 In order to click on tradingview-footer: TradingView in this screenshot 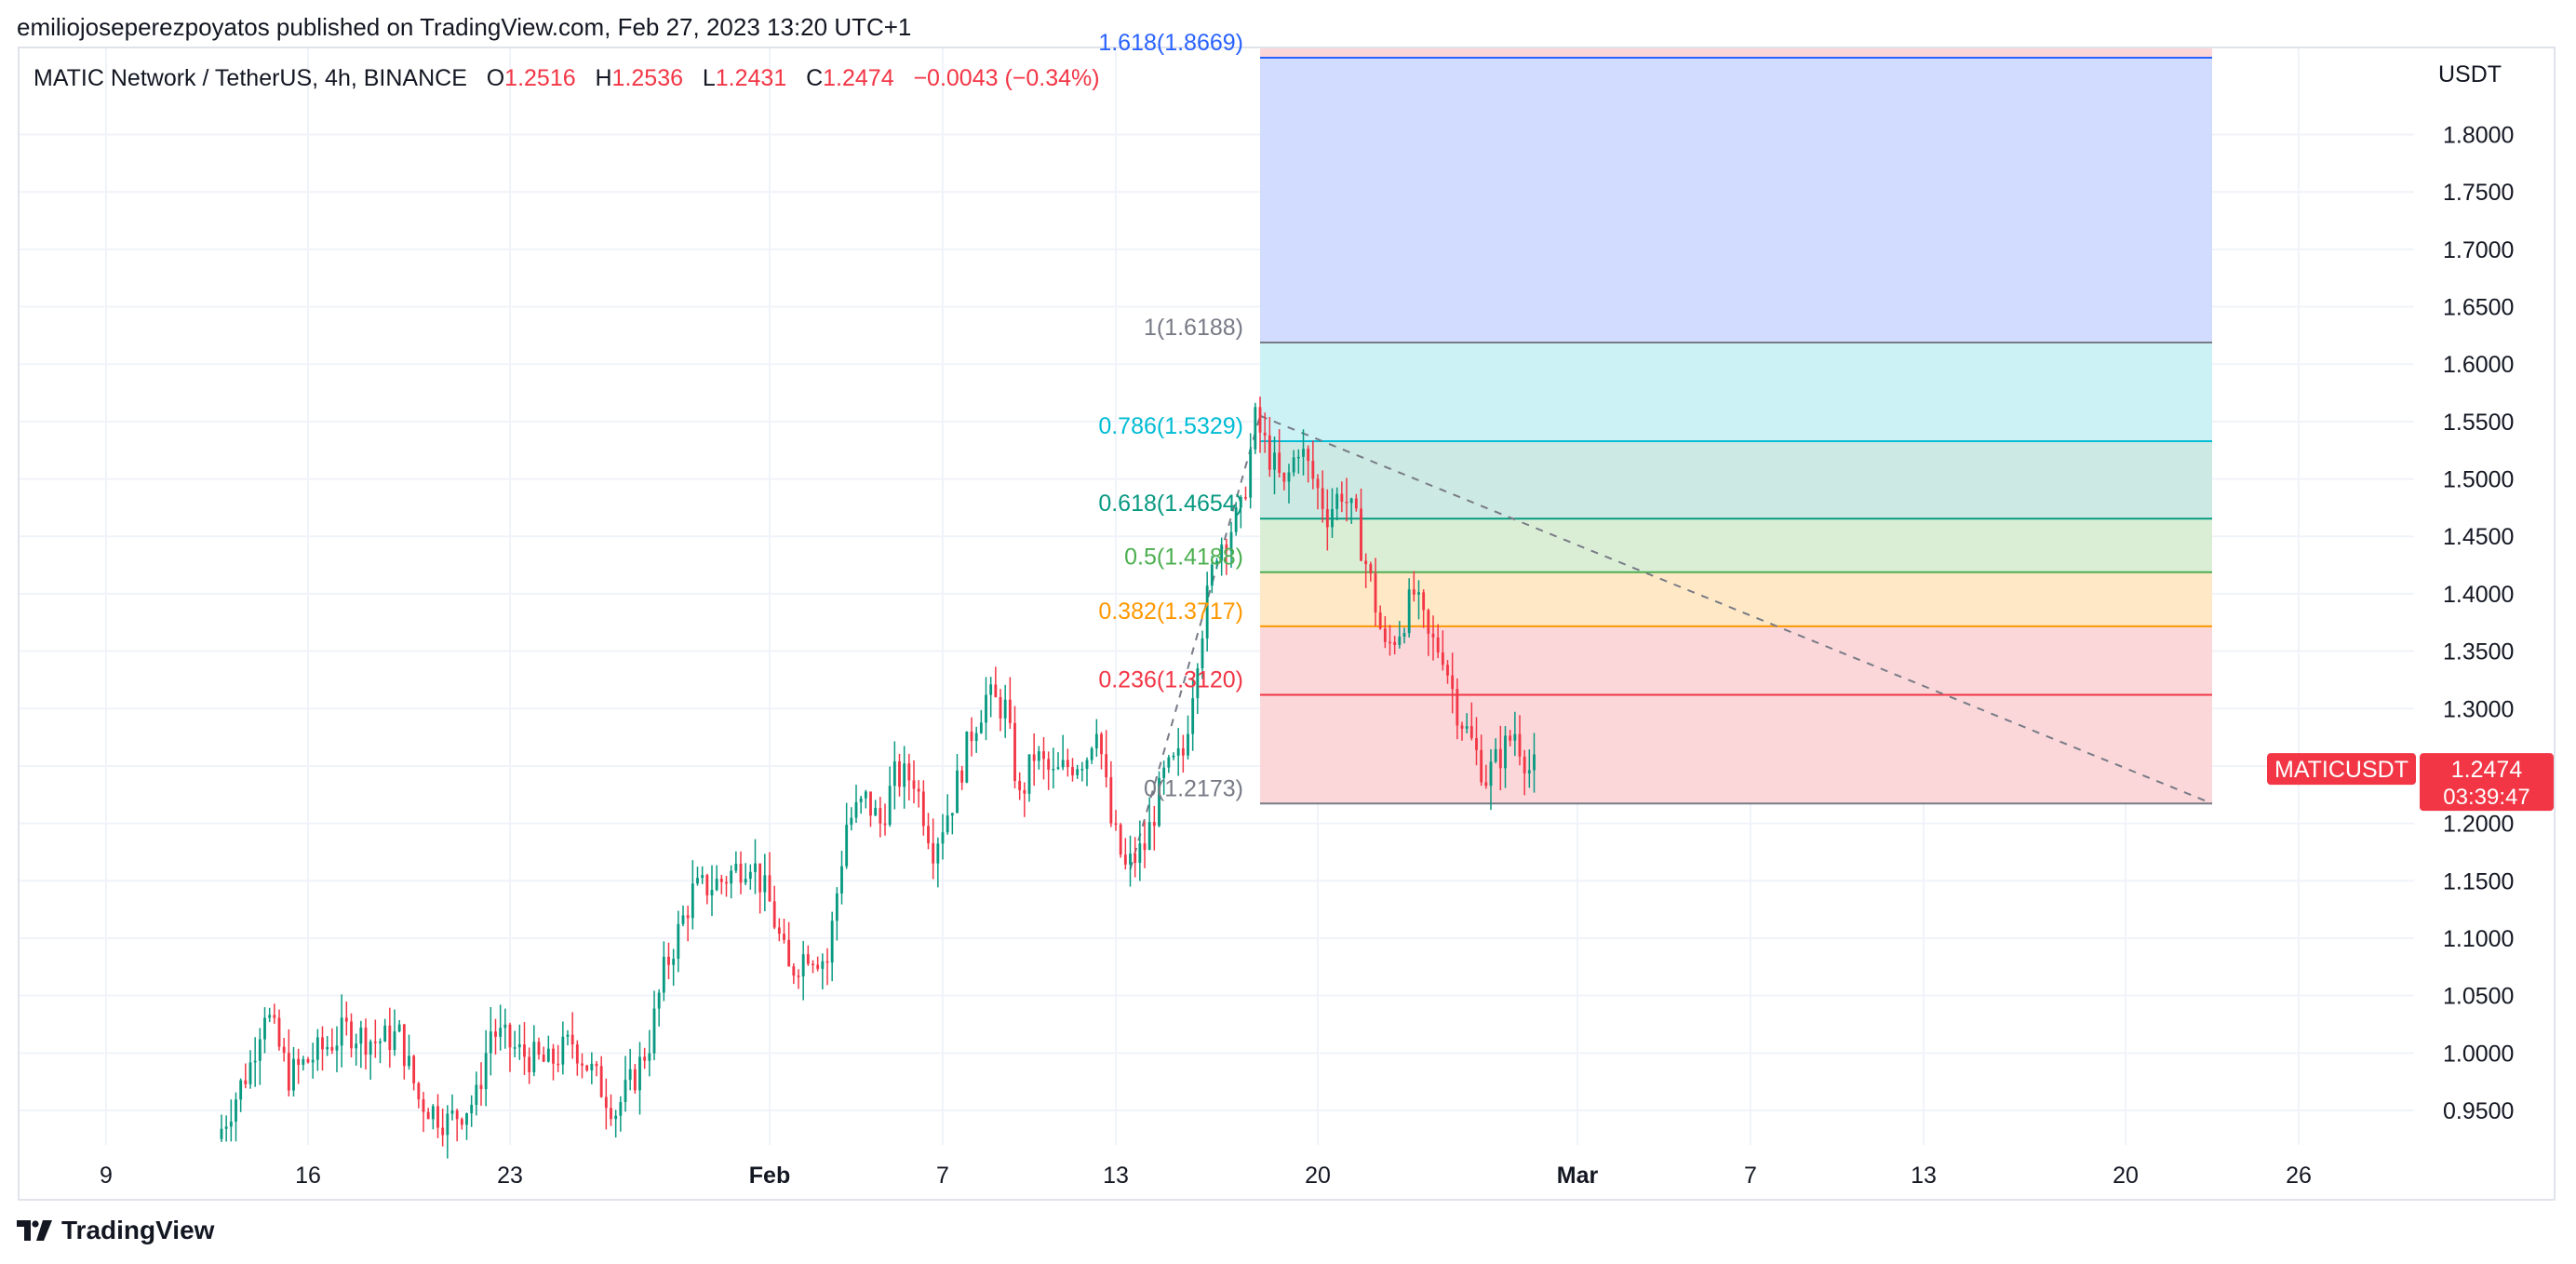, I will do `click(115, 1230)`.